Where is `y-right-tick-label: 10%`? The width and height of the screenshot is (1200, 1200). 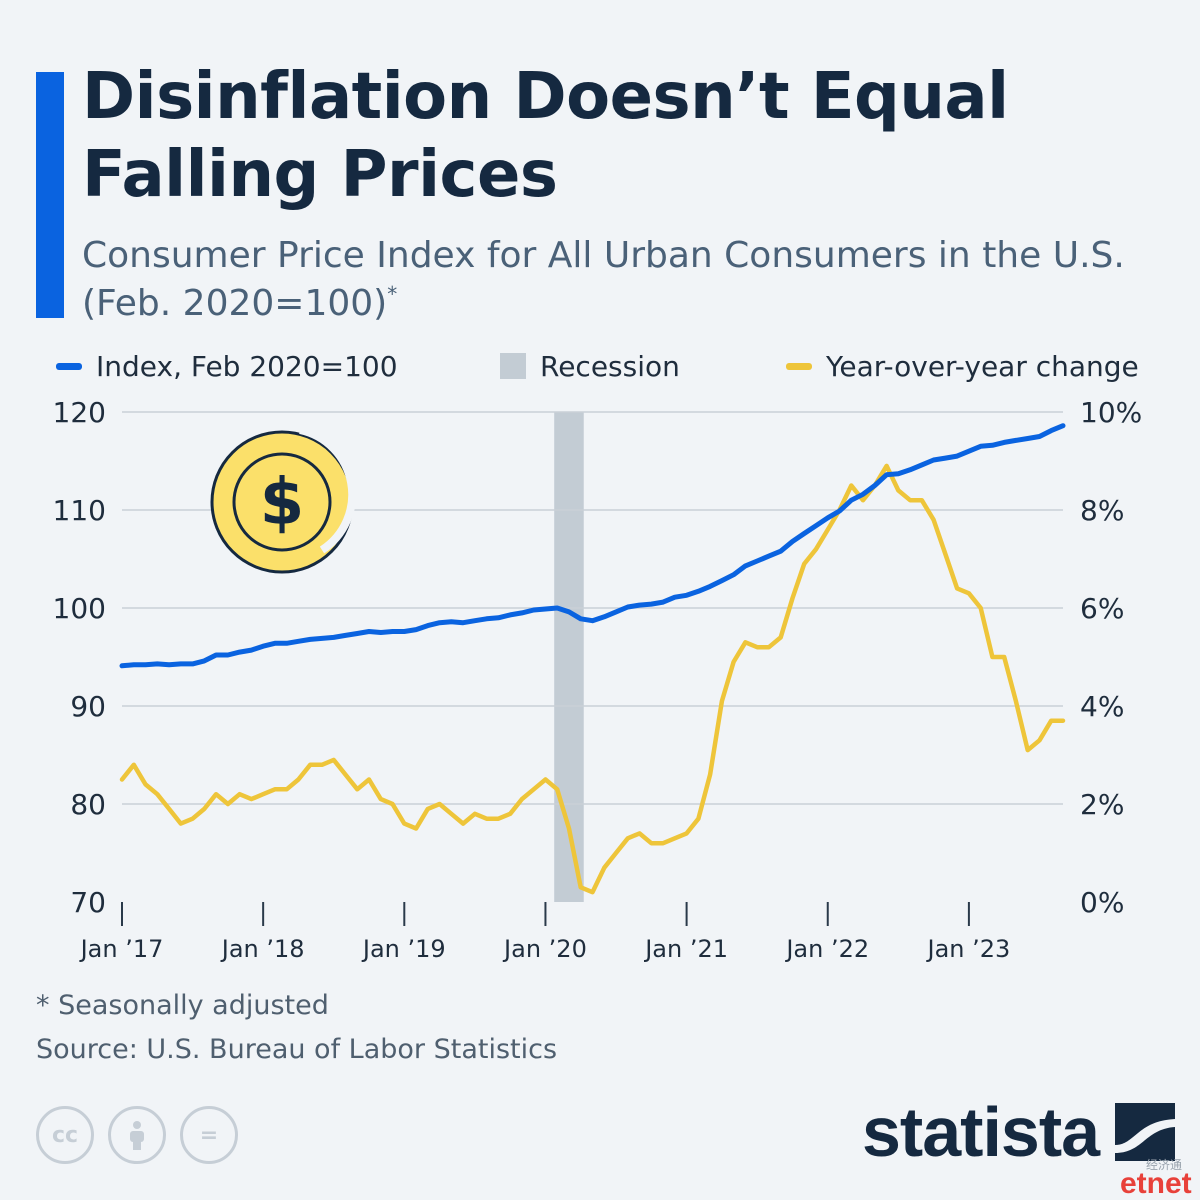
y-right-tick-label: 10% is located at coordinates (1111, 412).